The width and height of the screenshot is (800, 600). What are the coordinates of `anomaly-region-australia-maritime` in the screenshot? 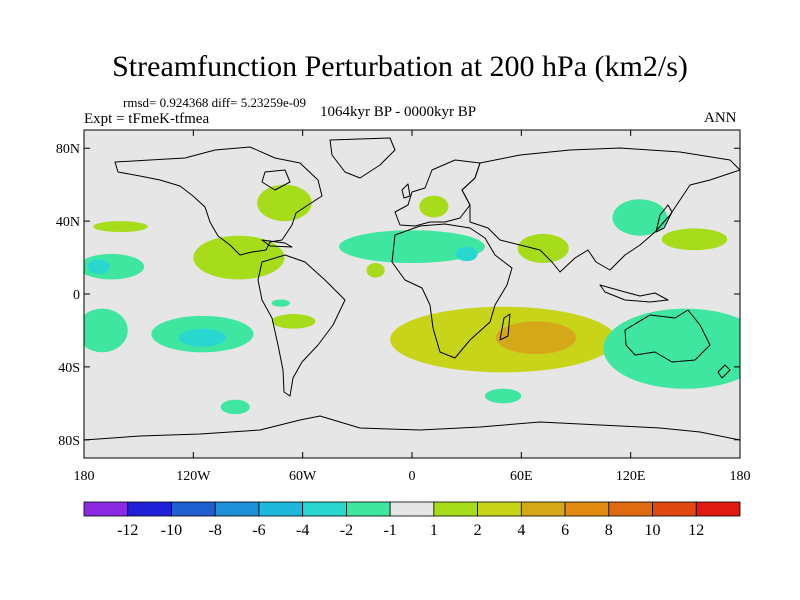 It's located at (671, 348).